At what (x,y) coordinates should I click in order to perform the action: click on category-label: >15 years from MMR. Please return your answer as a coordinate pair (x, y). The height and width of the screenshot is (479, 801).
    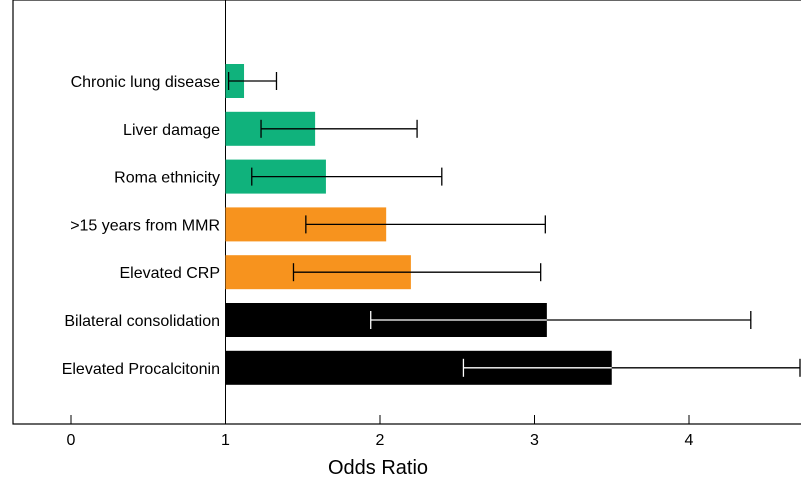
    Looking at the image, I should click on (145, 225).